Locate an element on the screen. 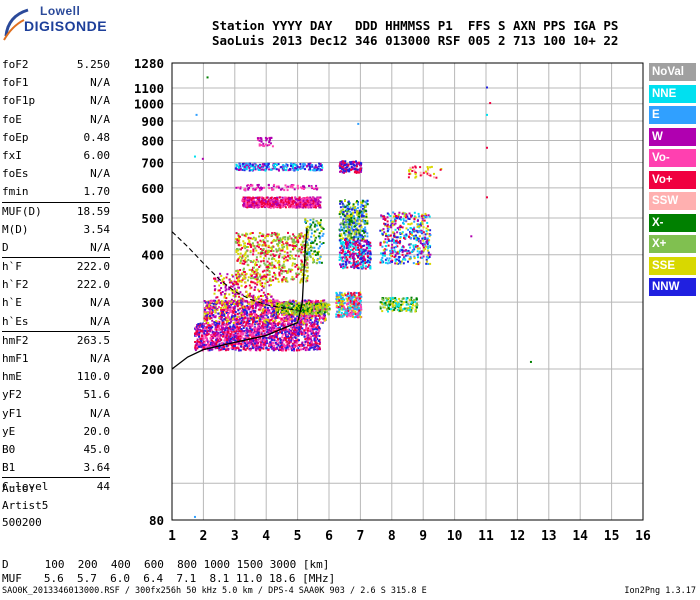 The height and width of the screenshot is (600, 700). x-tick-label: 10 is located at coordinates (455, 536).